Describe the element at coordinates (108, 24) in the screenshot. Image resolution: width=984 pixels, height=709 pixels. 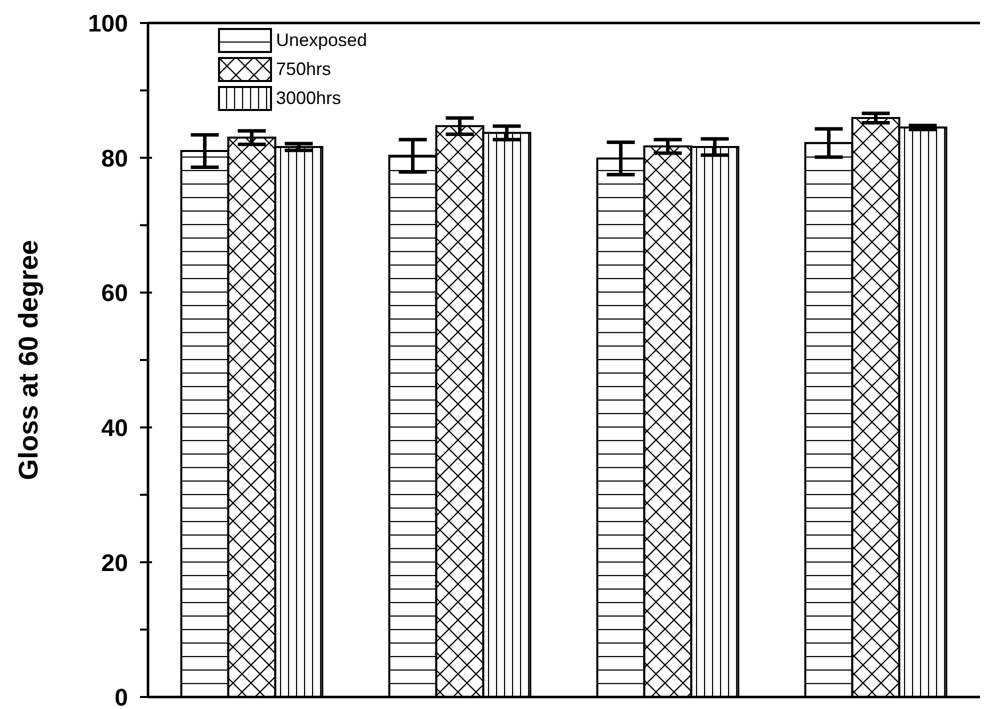
I see `y-tick-label: 100` at that location.